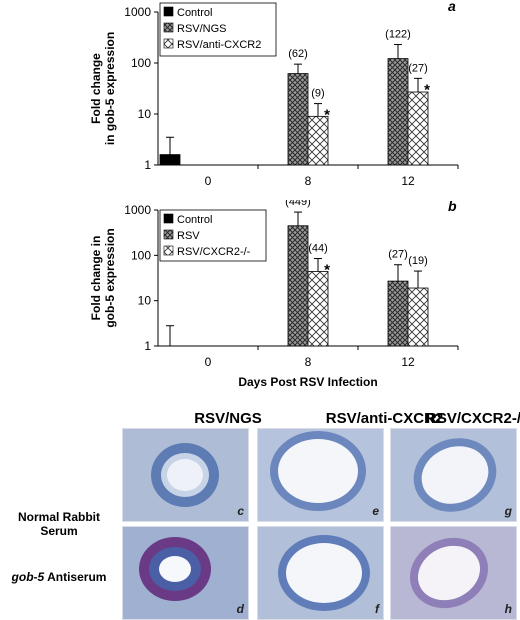 Image resolution: width=520 pixels, height=620 pixels. I want to click on micrograph-f-image, so click(320, 573).